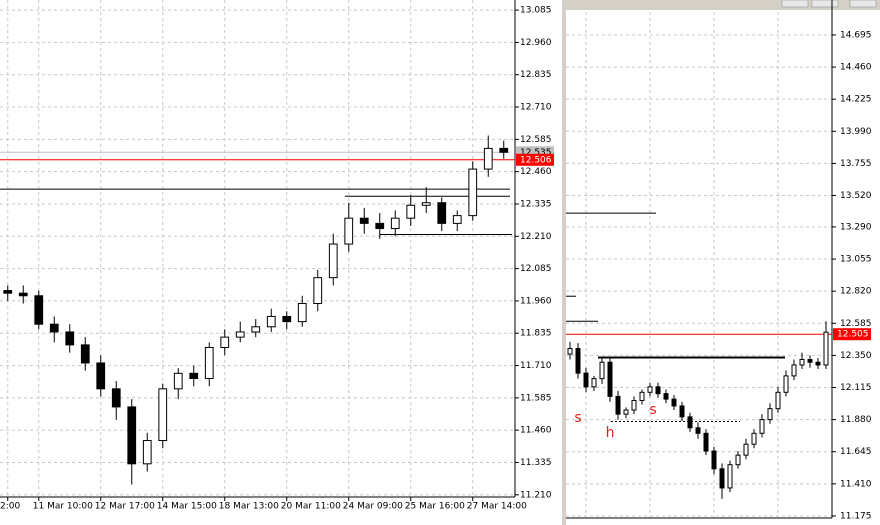 The height and width of the screenshot is (525, 880). What do you see at coordinates (536, 172) in the screenshot?
I see `y-tick-label: 12.460` at bounding box center [536, 172].